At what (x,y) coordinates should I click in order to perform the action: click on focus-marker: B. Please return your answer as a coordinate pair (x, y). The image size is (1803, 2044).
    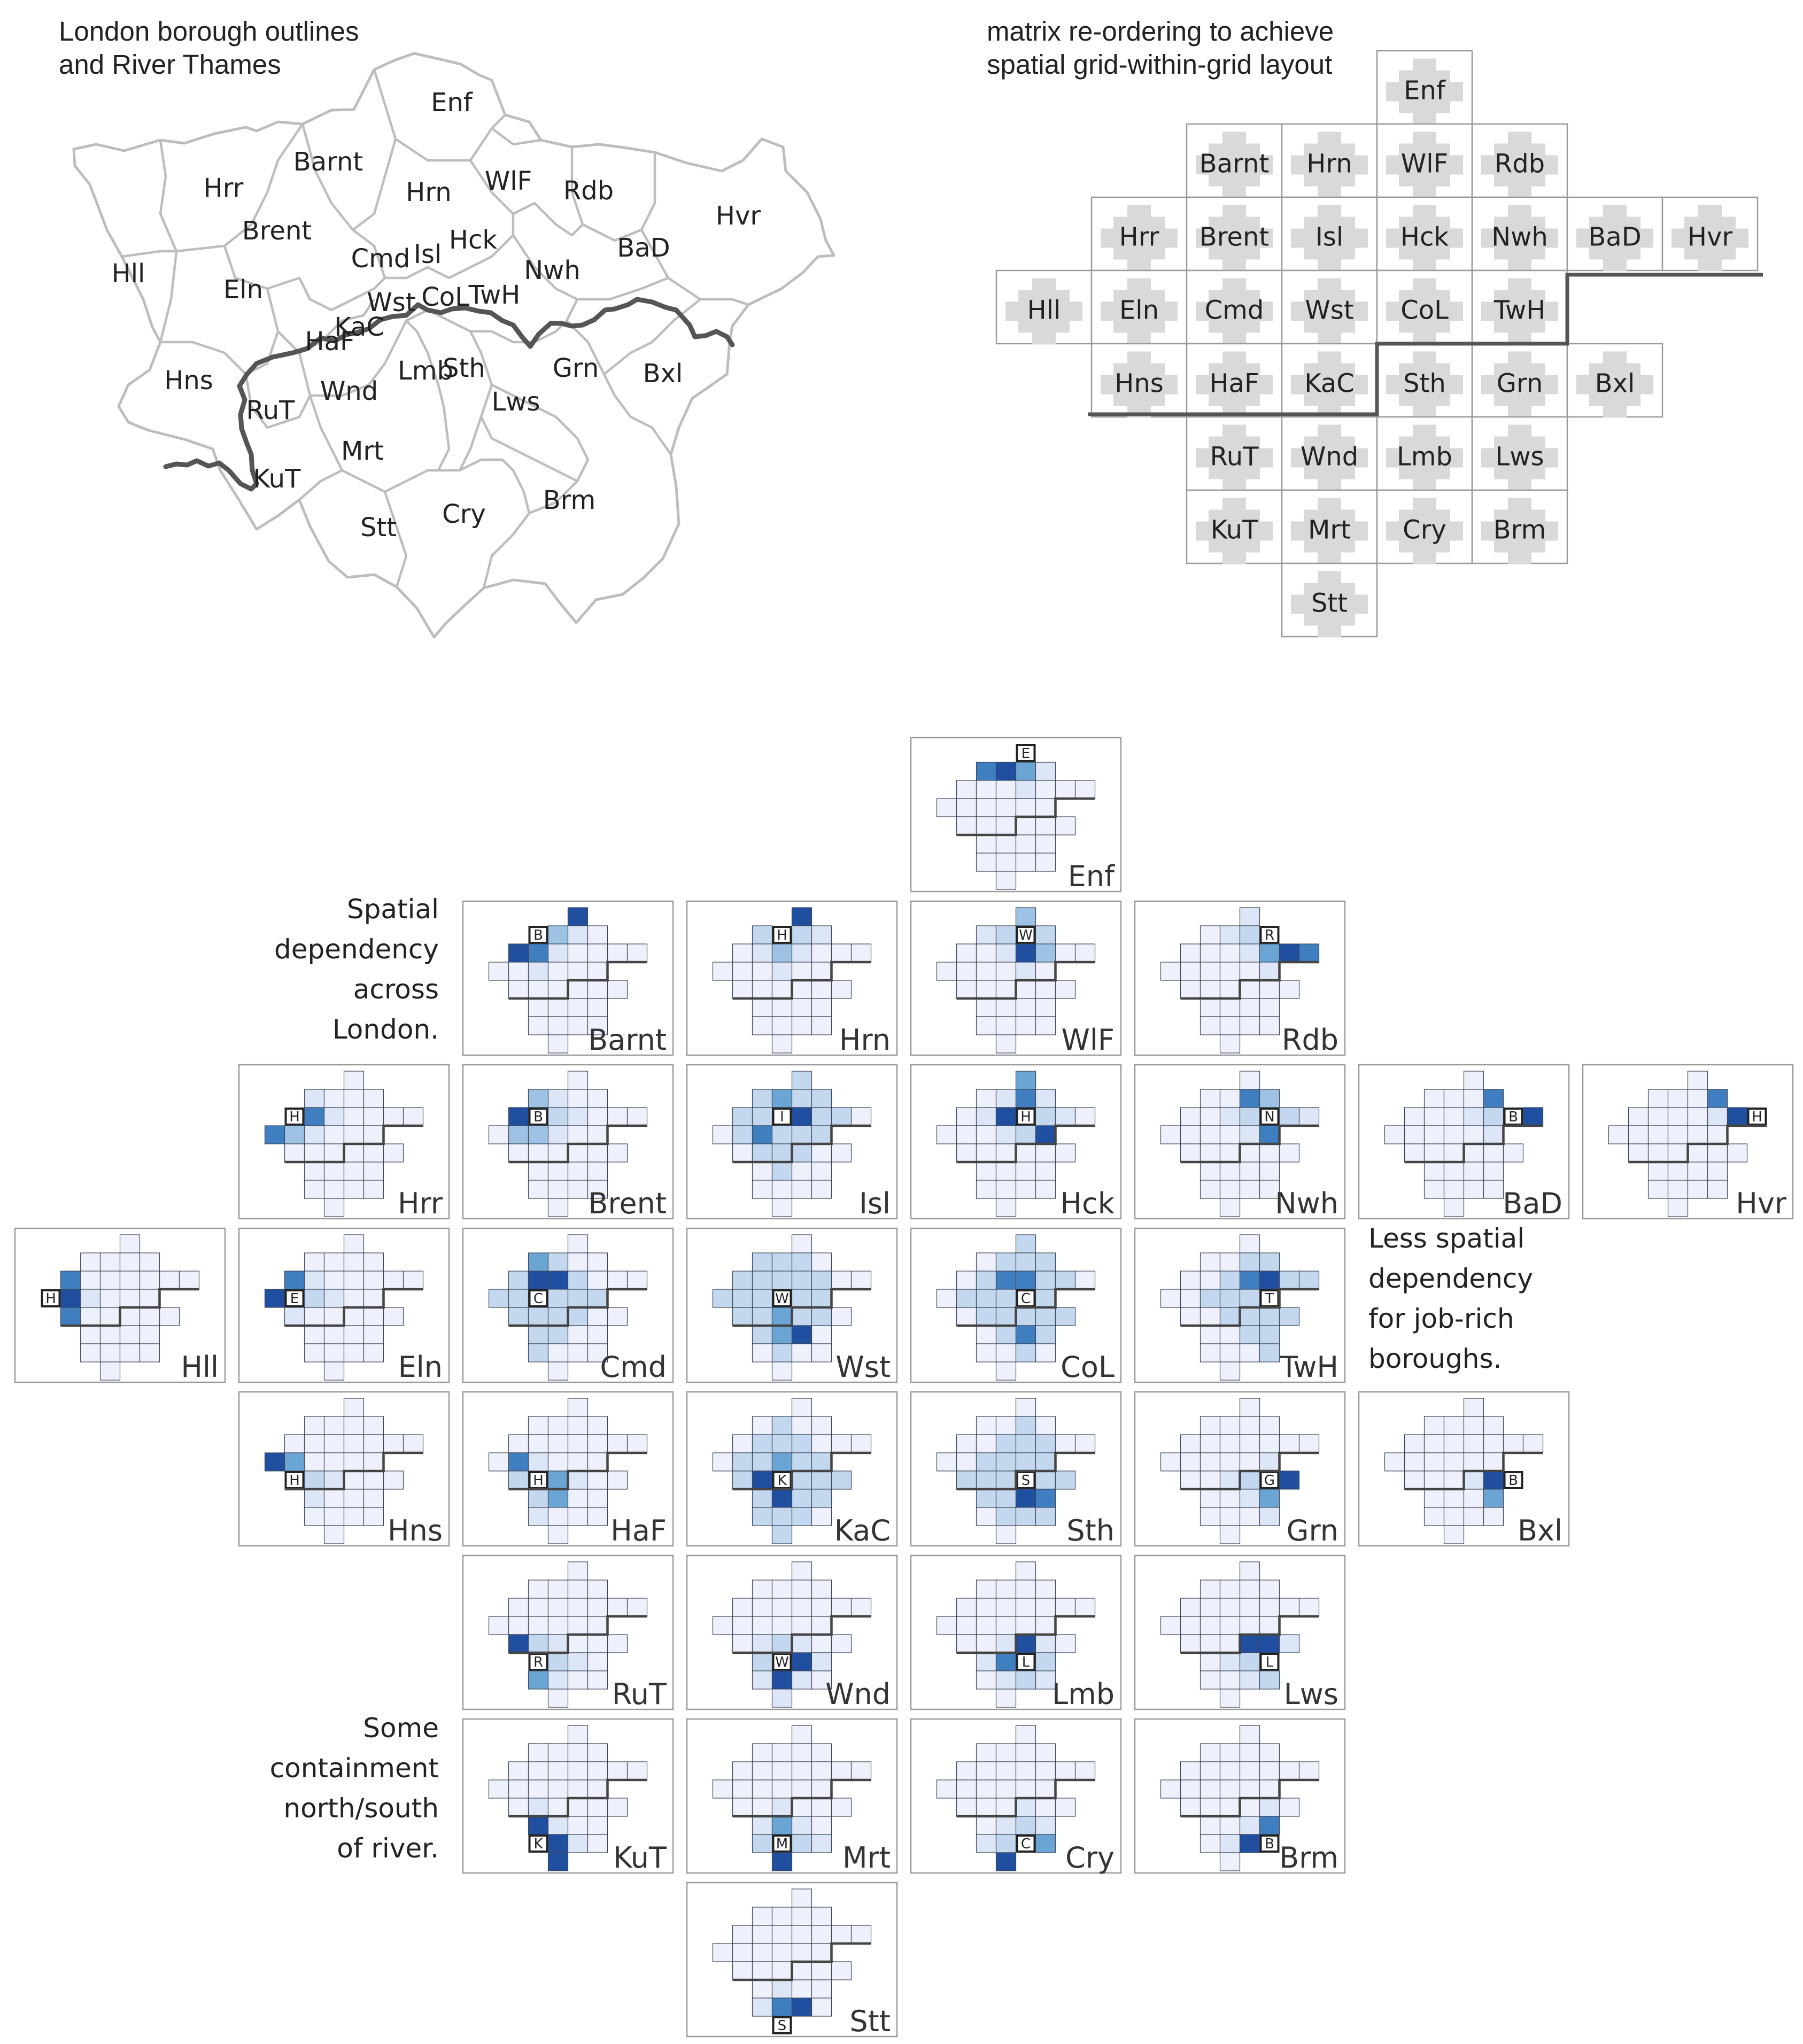
    Looking at the image, I should click on (1513, 1117).